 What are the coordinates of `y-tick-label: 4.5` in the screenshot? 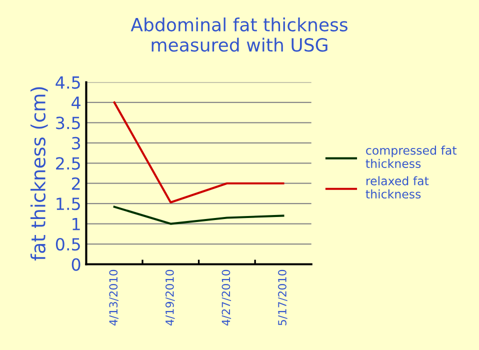 It's located at (68, 82).